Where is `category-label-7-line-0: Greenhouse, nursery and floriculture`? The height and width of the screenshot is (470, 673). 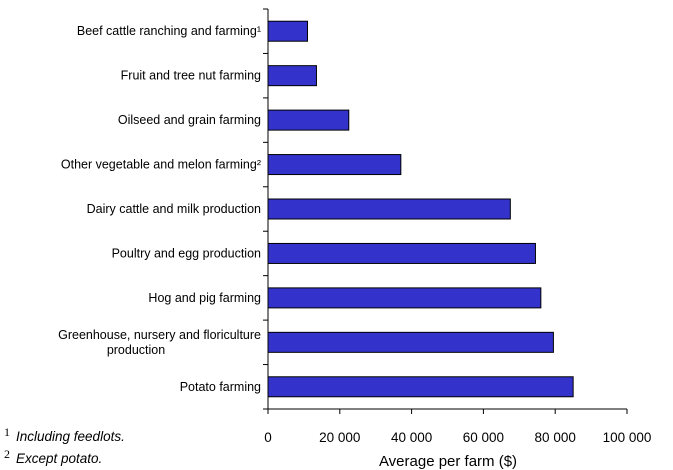 category-label-7-line-0: Greenhouse, nursery and floriculture is located at coordinates (159, 335).